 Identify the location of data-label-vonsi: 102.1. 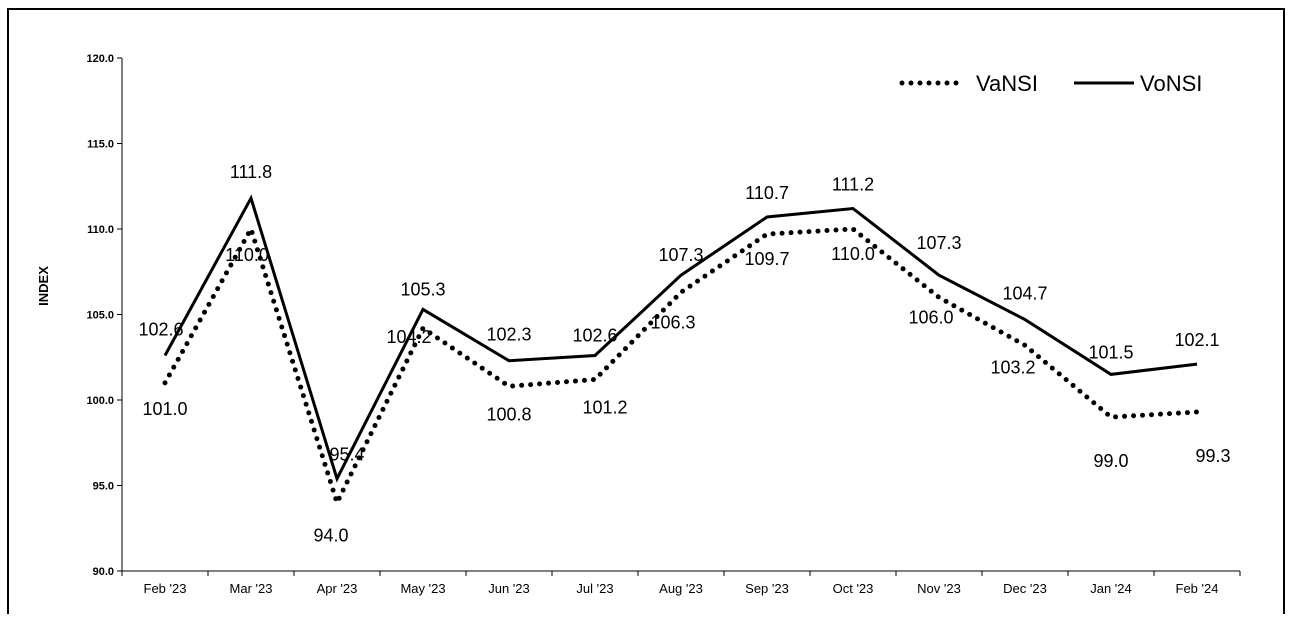
(1196, 340).